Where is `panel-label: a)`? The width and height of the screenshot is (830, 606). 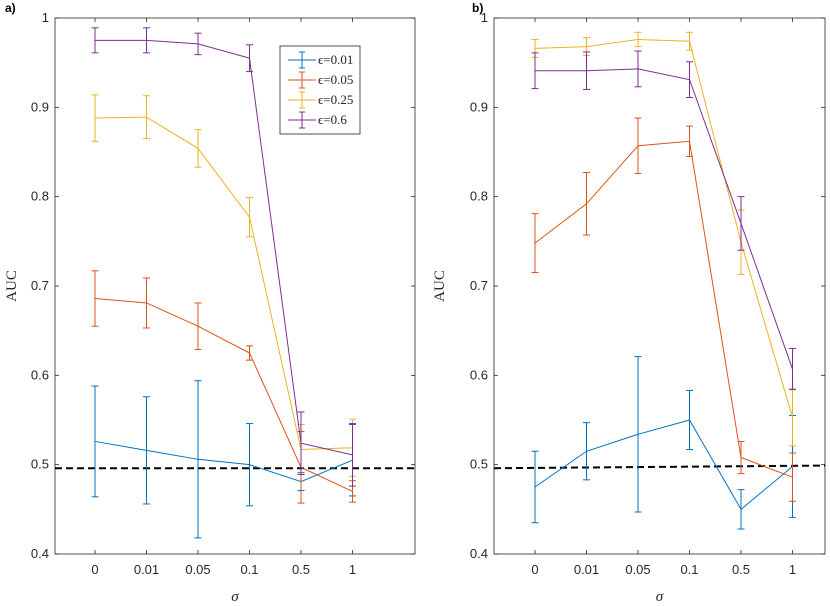
panel-label: a) is located at coordinates (10, 8).